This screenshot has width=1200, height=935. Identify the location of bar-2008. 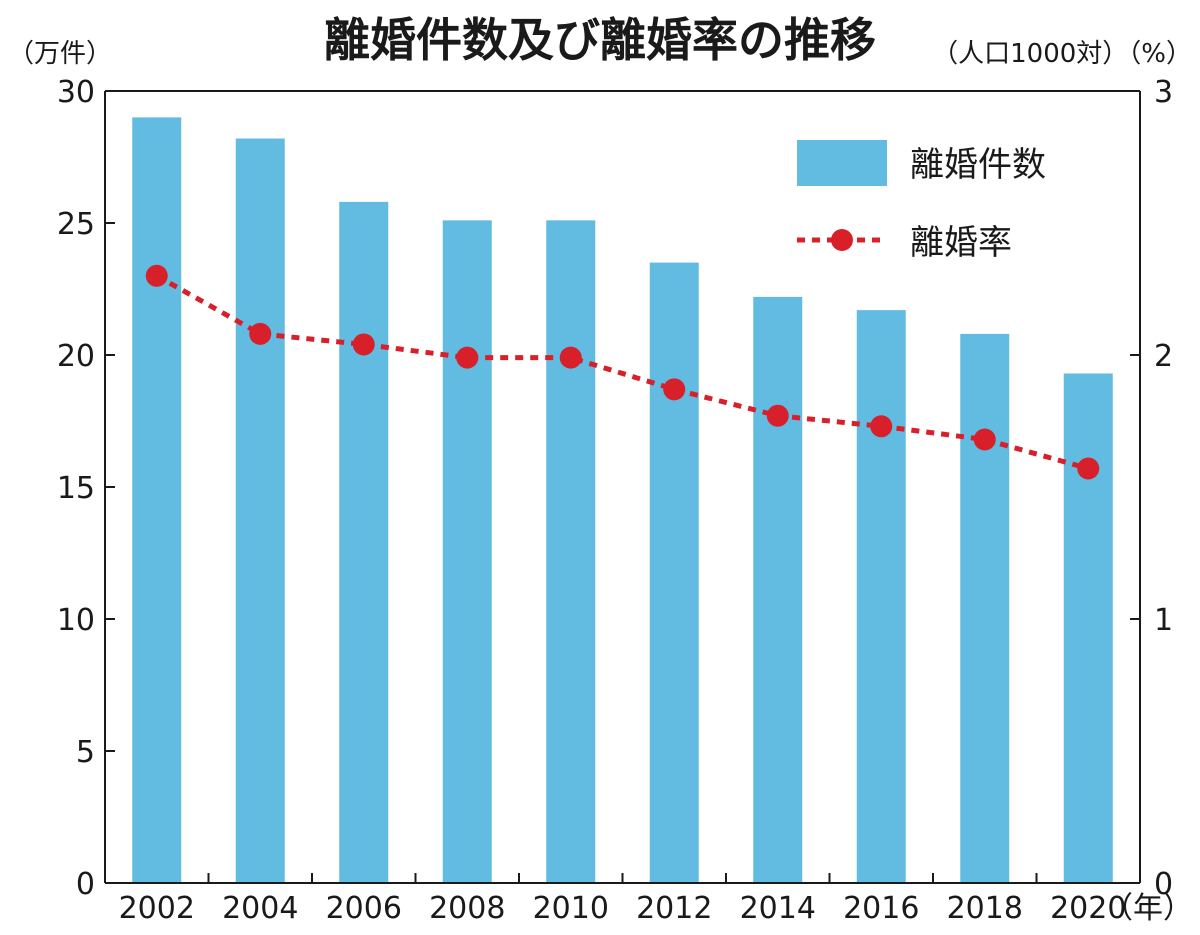
(467, 552).